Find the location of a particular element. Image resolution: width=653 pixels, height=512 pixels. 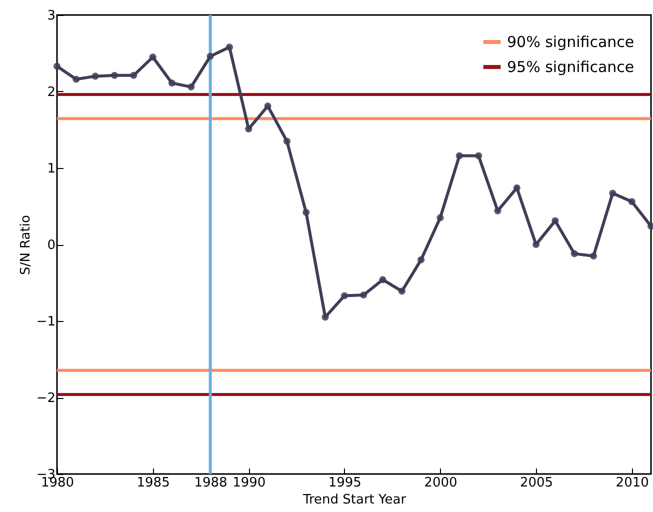

x-tick-label: 1980 is located at coordinates (57, 483).